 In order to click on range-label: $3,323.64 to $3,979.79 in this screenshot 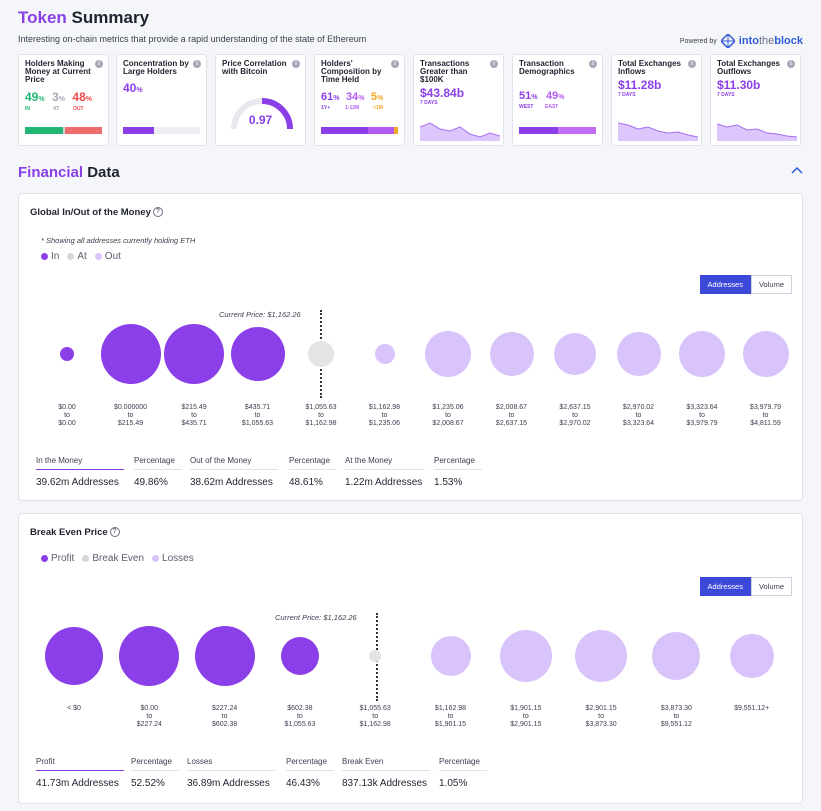, I will do `click(702, 415)`.